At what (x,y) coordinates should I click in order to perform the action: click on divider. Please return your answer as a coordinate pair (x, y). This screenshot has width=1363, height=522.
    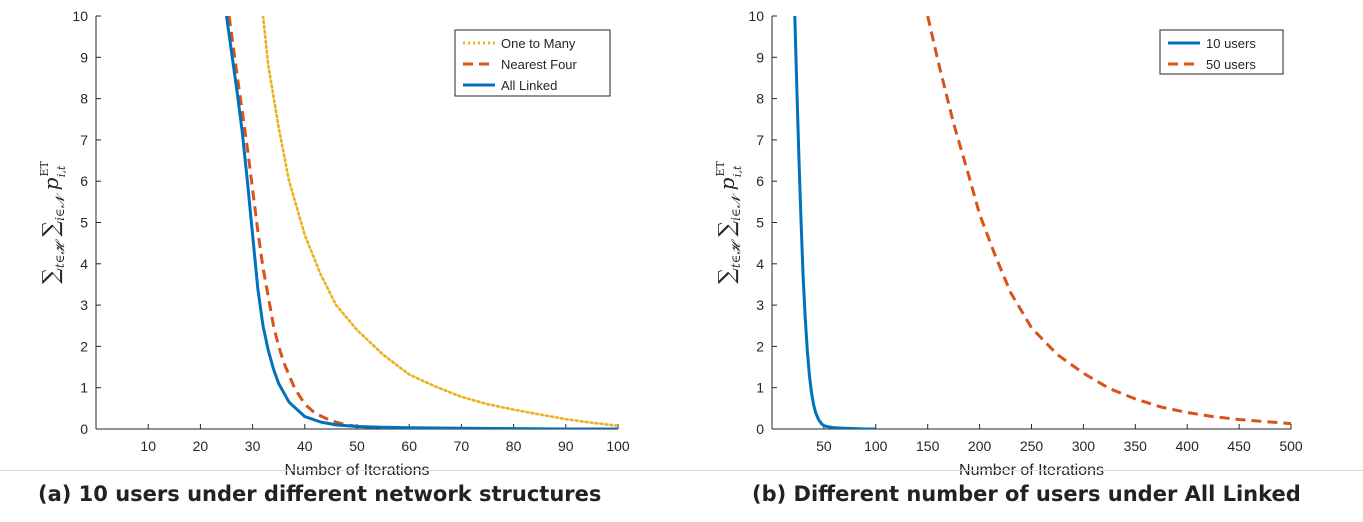
    Looking at the image, I should click on (681, 470).